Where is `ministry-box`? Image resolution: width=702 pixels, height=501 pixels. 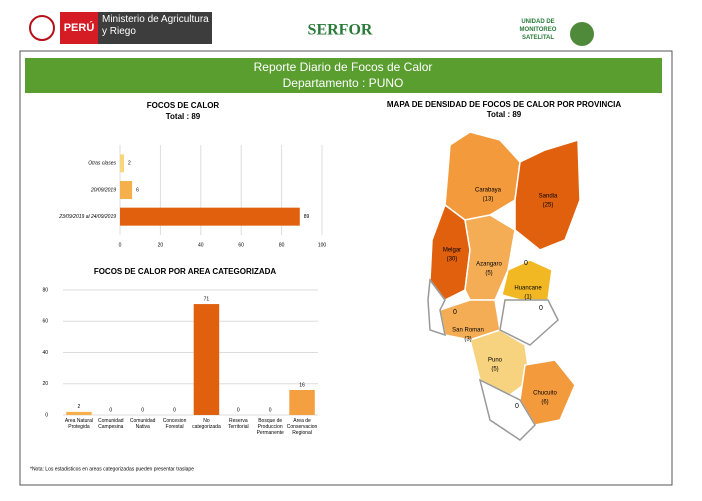 ministry-box is located at coordinates (155, 28).